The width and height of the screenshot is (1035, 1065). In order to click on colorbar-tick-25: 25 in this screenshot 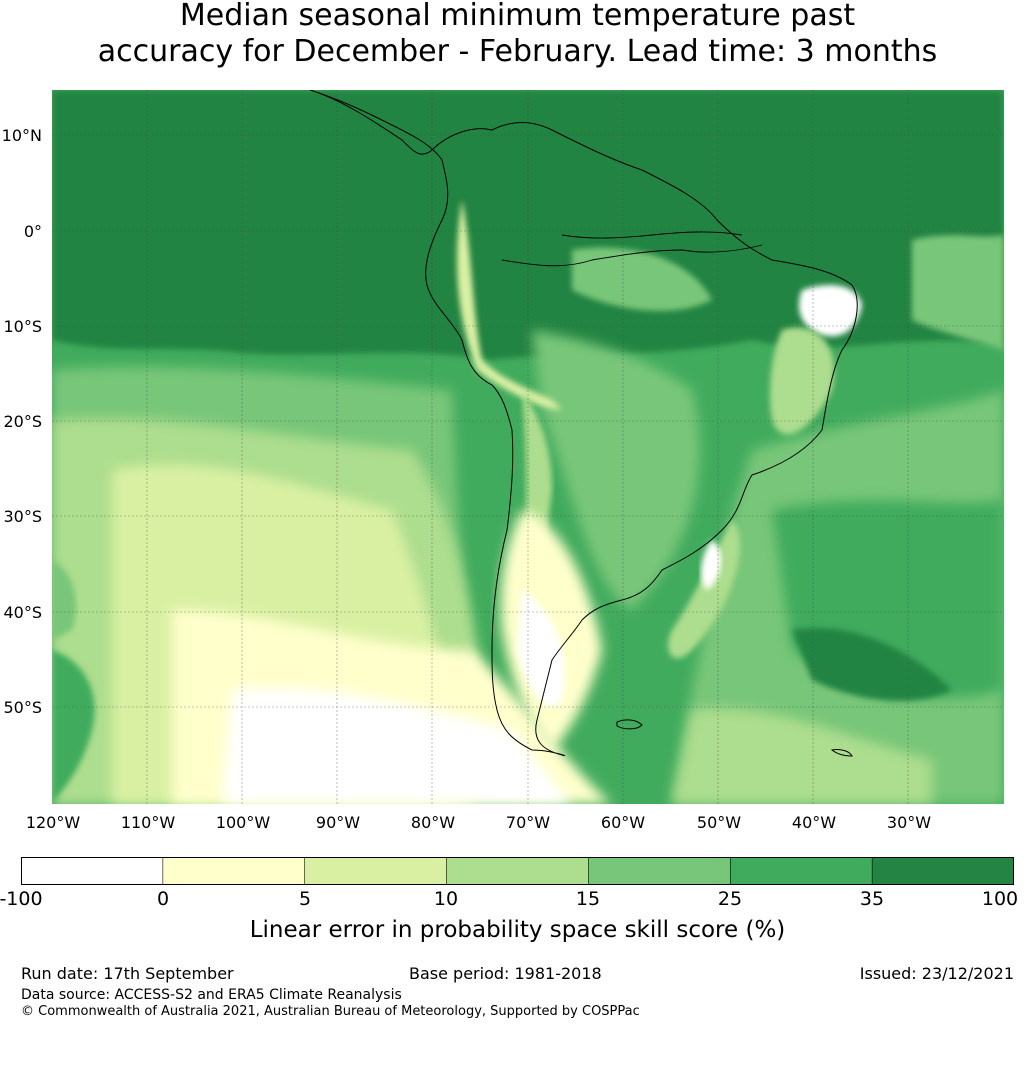, I will do `click(730, 899)`.